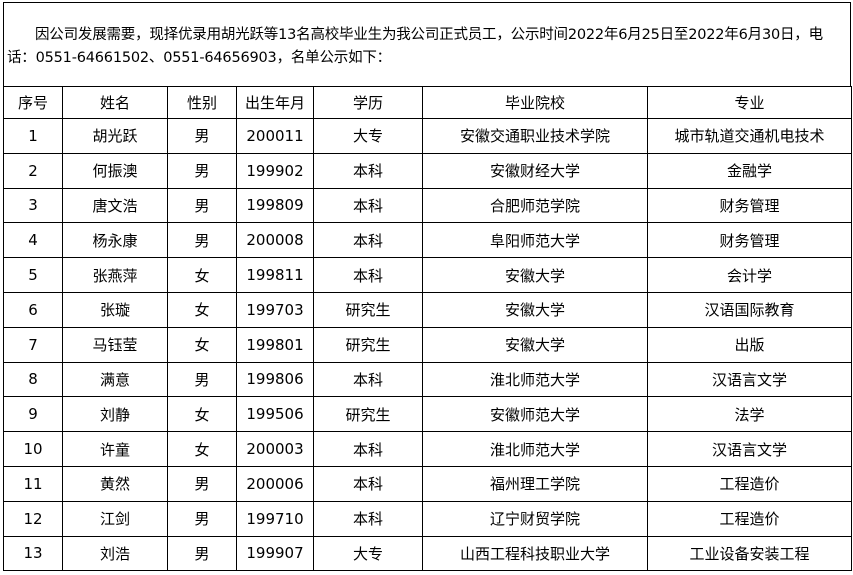  Describe the element at coordinates (535, 518) in the screenshot. I see `cell-school: 辽宁财贸学院` at that location.